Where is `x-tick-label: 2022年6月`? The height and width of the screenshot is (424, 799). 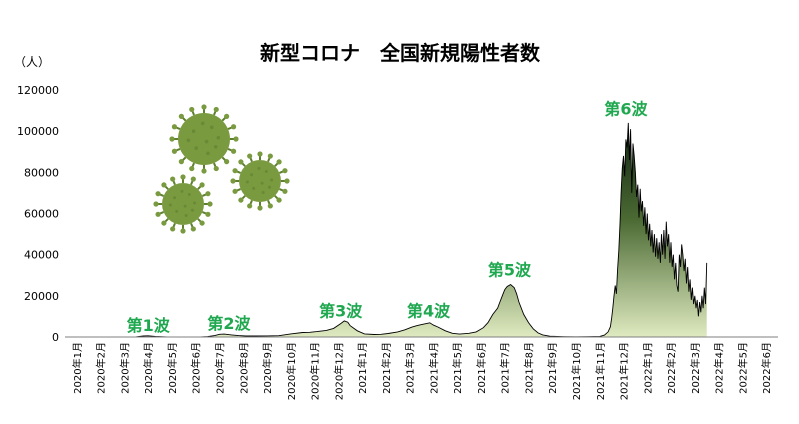 x-tick-label: 2022年6月 is located at coordinates (766, 368).